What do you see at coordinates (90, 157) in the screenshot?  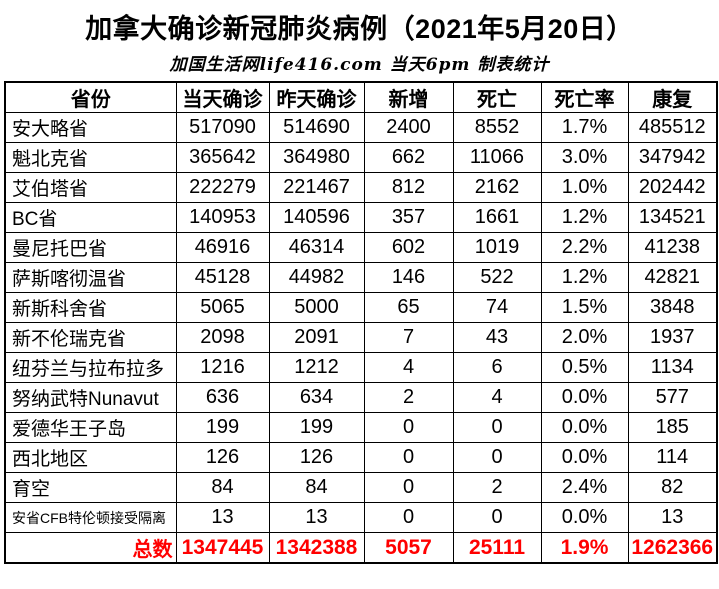 I see `province-label: 魁北克省` at bounding box center [90, 157].